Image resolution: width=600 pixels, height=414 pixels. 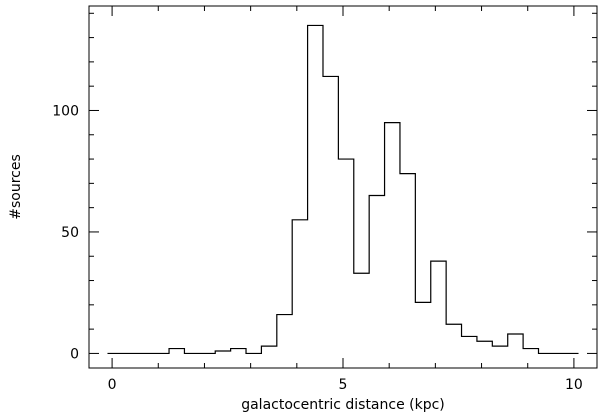 I want to click on y-tick-label: 0, so click(x=74, y=354).